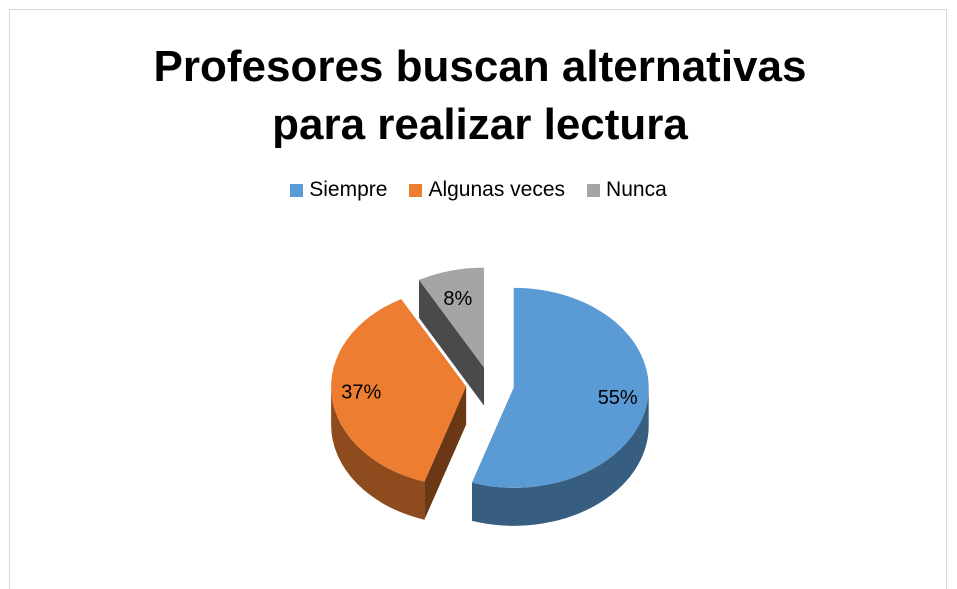 The width and height of the screenshot is (957, 589). I want to click on legend-label: Algunas veces, so click(497, 189).